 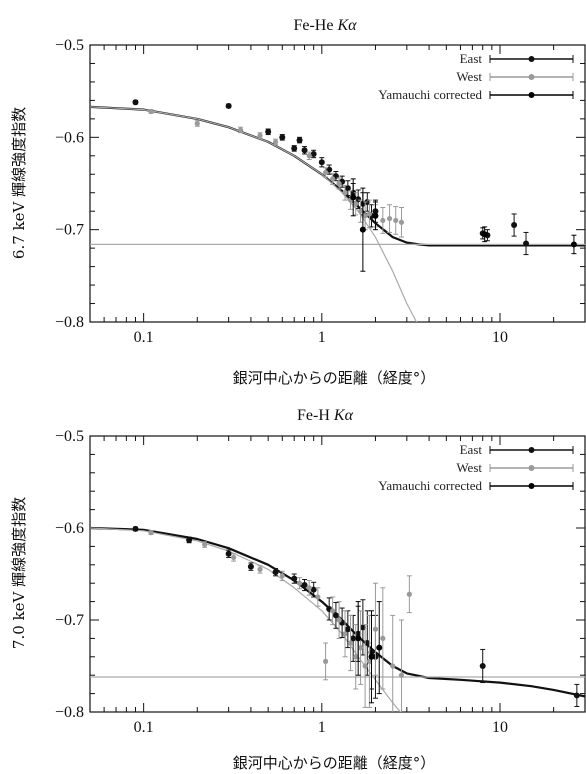 What do you see at coordinates (19, 183) in the screenshot?
I see `y-axis-label: 6.7 keV 輝線強度指数` at bounding box center [19, 183].